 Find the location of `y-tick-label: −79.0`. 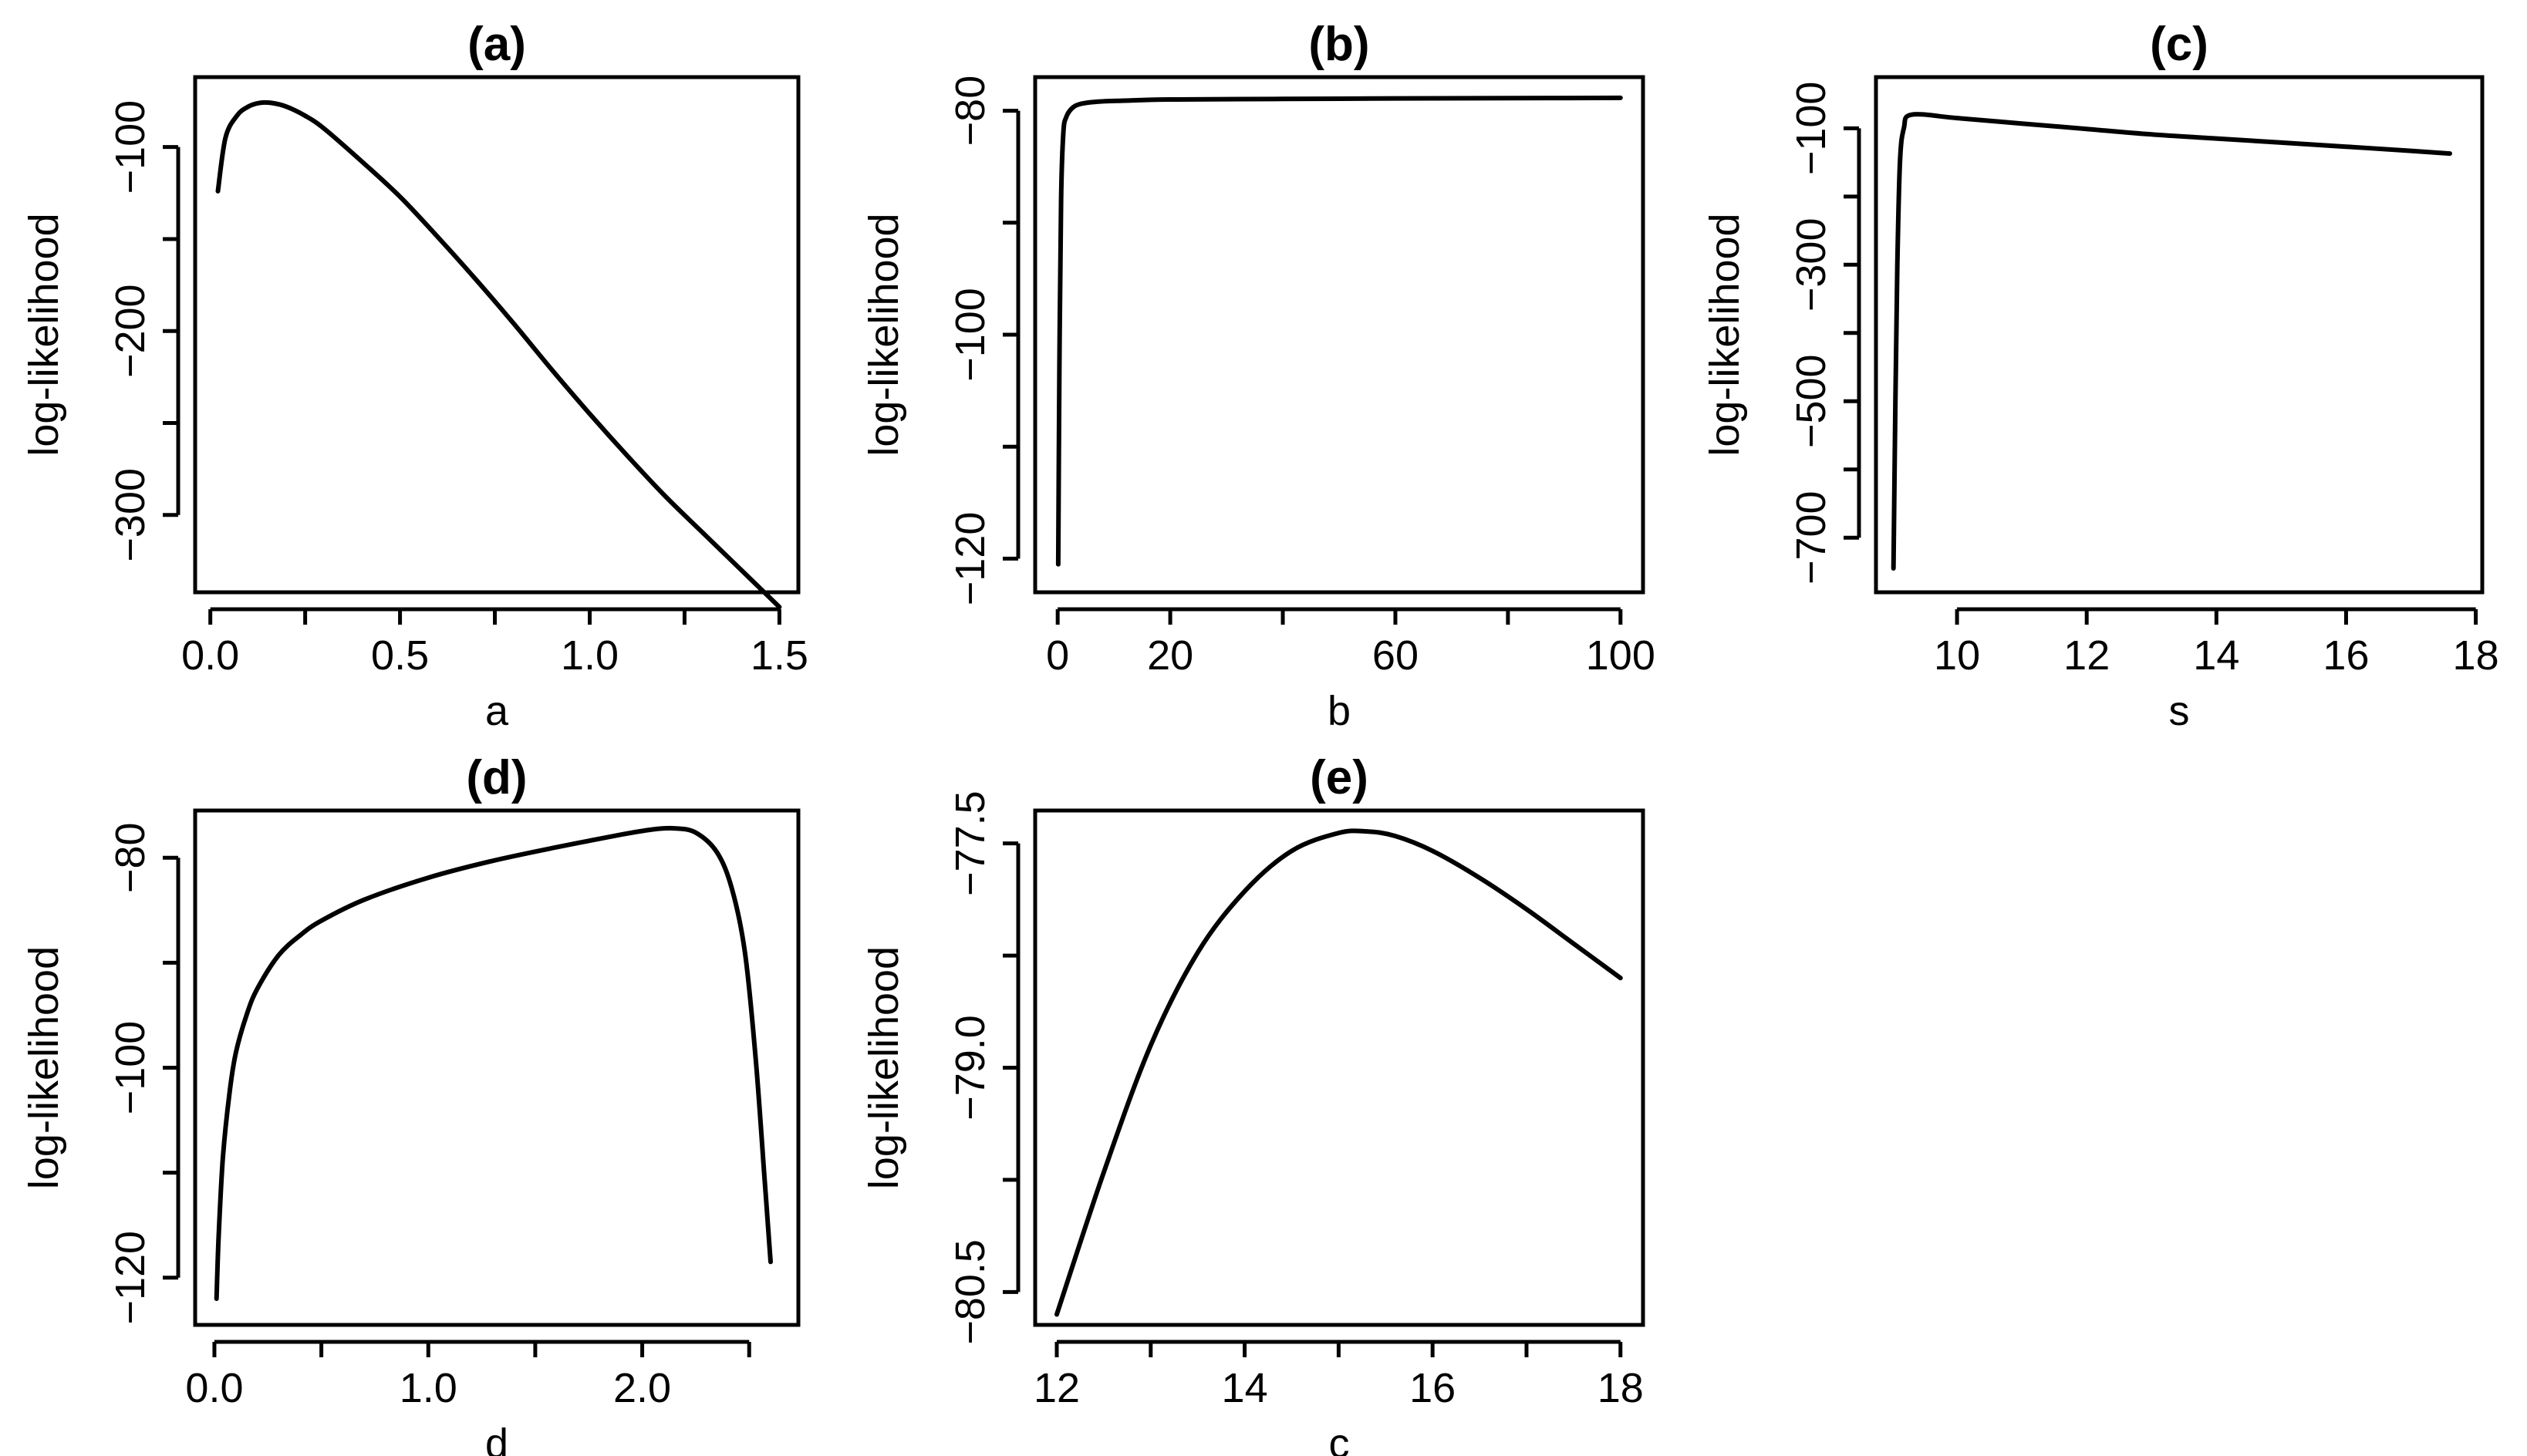

y-tick-label: −79.0 is located at coordinates (971, 1068).